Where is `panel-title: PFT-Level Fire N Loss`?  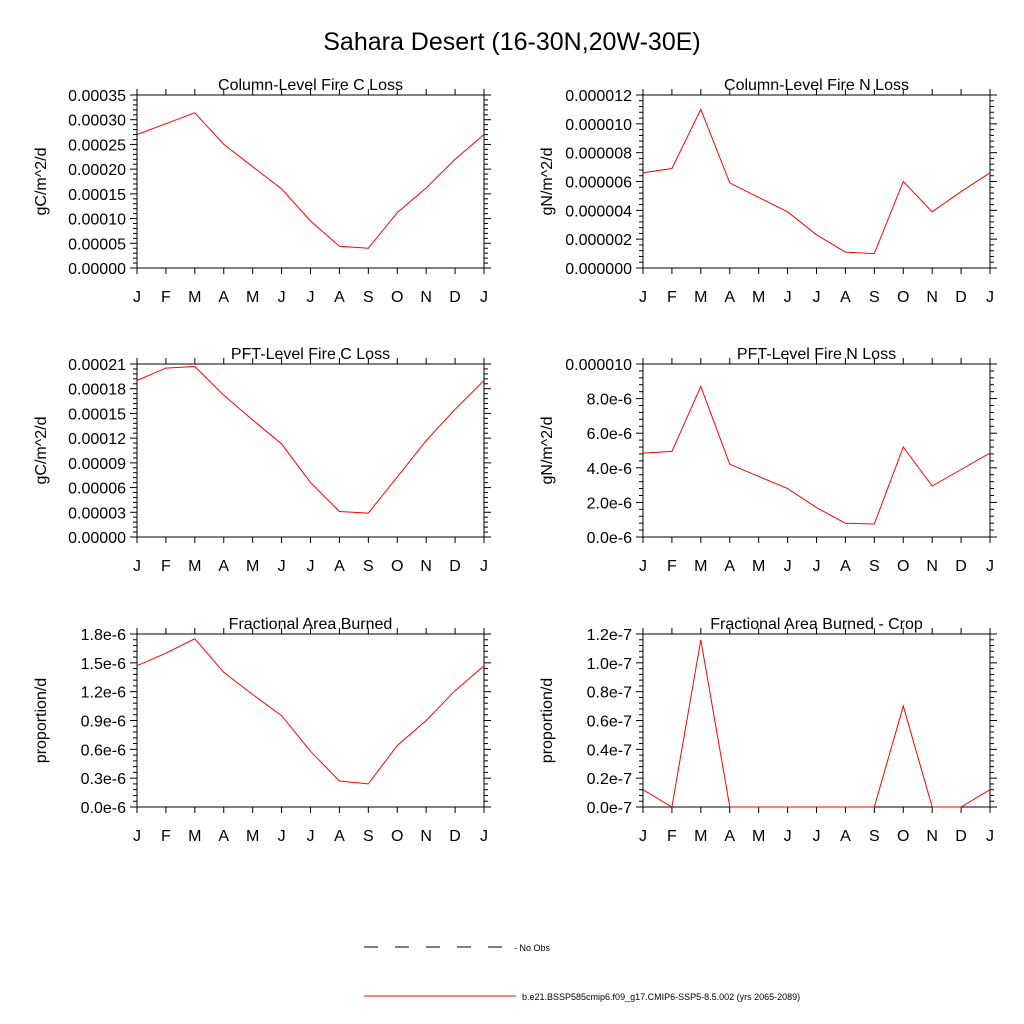 panel-title: PFT-Level Fire N Loss is located at coordinates (816, 354).